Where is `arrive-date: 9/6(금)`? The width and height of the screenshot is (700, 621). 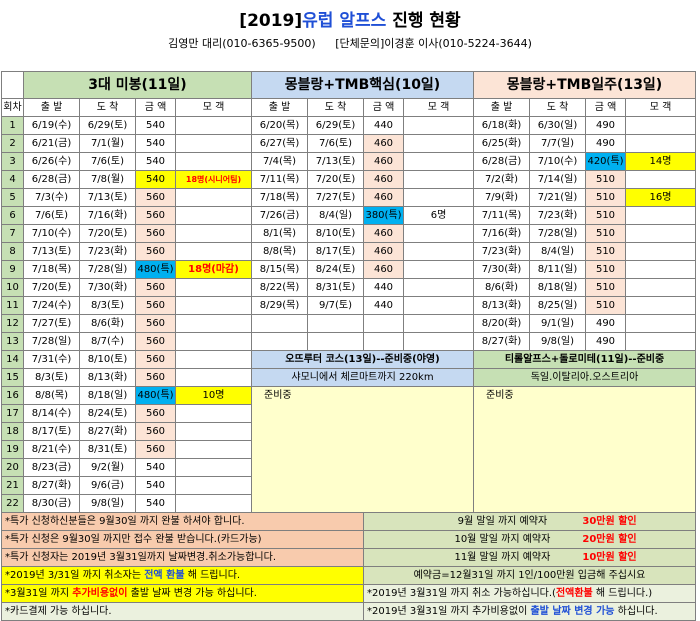 arrive-date: 9/6(금) is located at coordinates (107, 485).